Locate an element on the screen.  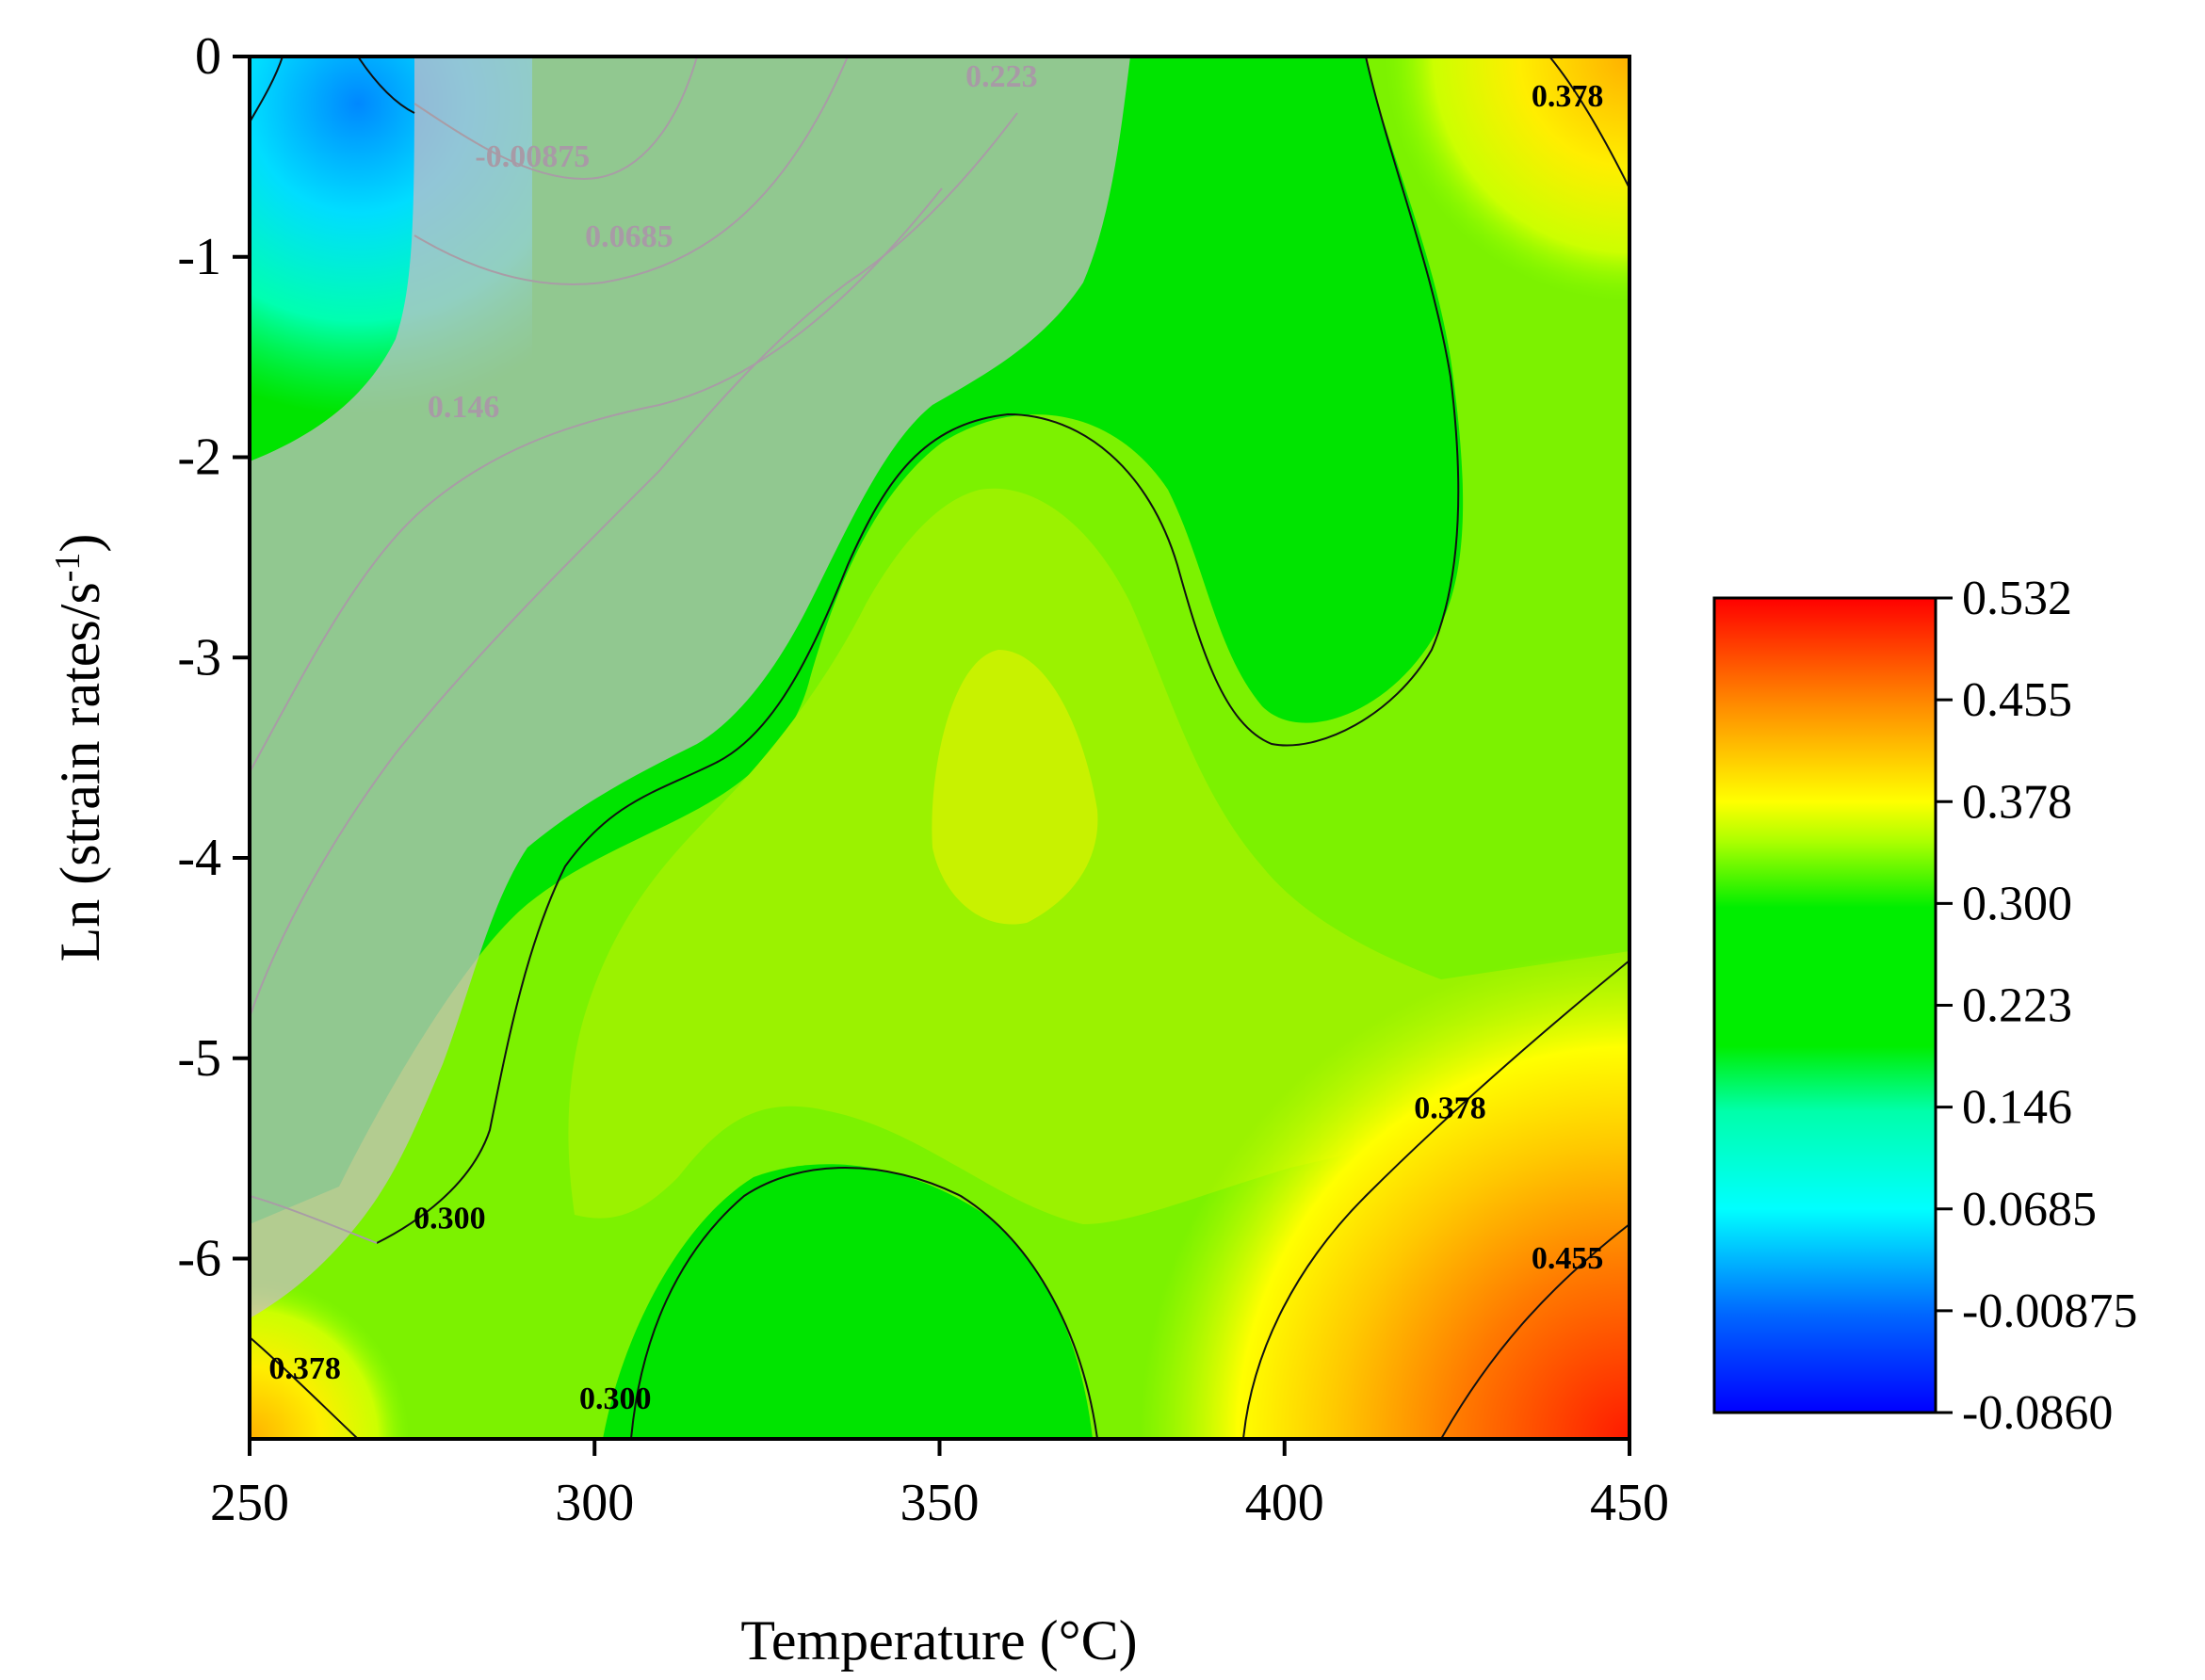
x-tick-label: 250 is located at coordinates (250, 1503).